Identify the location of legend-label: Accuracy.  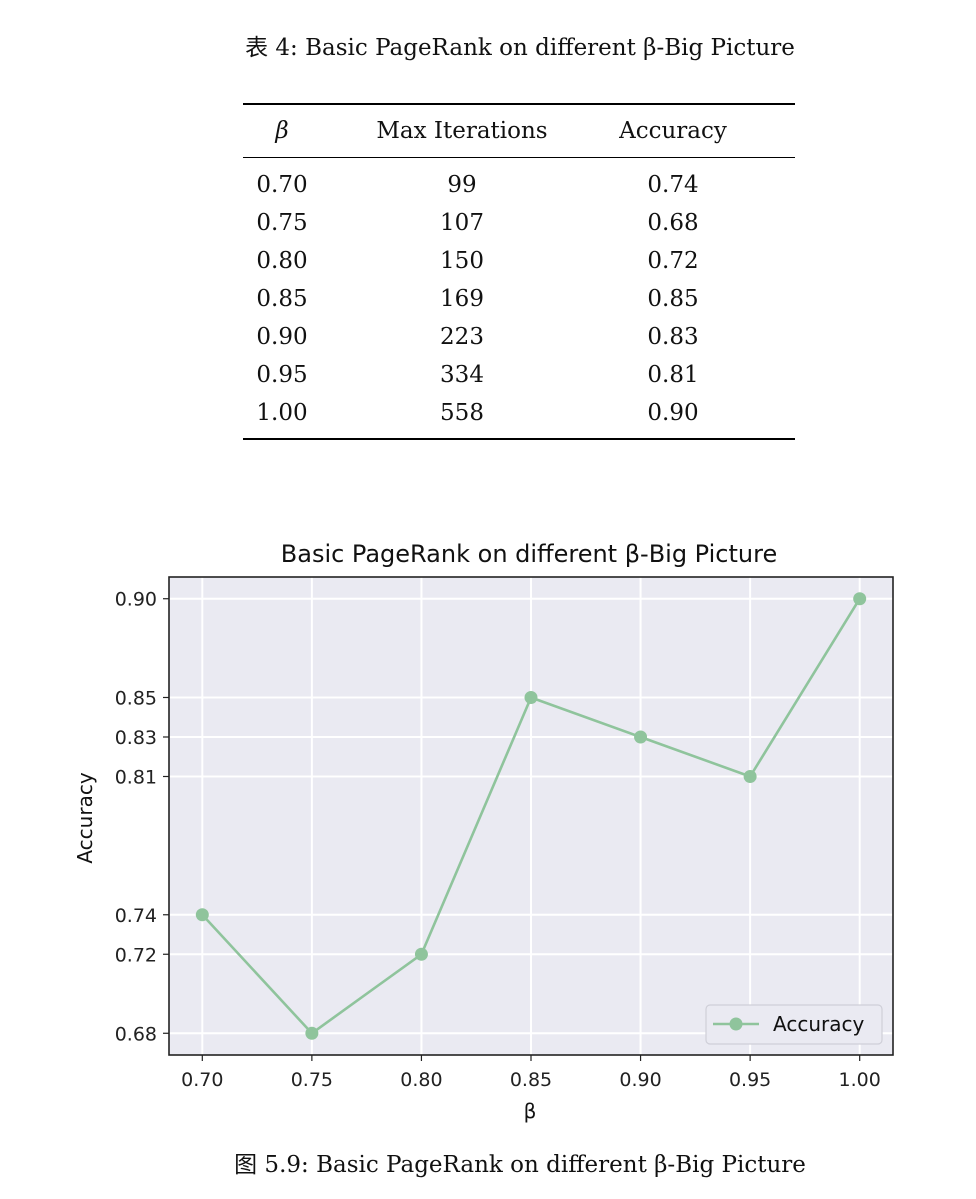
(818, 1024).